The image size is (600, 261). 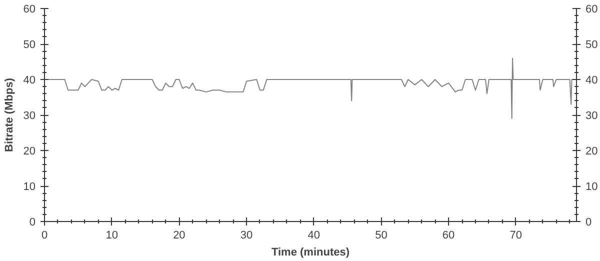 I want to click on x-tick-label: 20, so click(x=179, y=236).